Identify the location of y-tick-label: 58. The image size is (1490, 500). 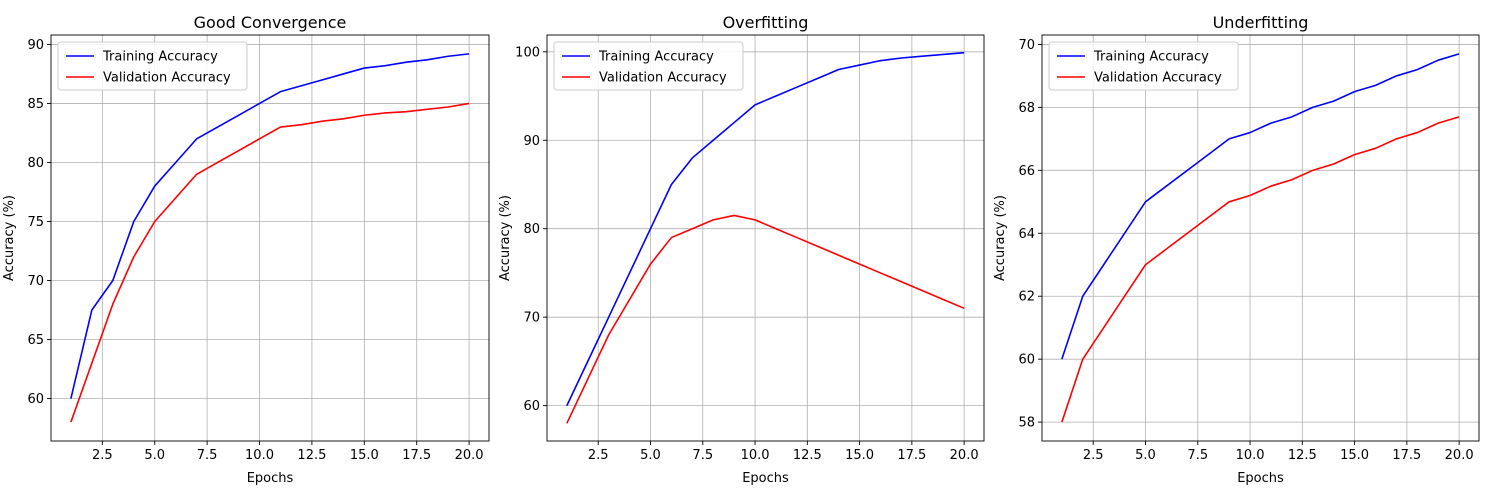
(1026, 423).